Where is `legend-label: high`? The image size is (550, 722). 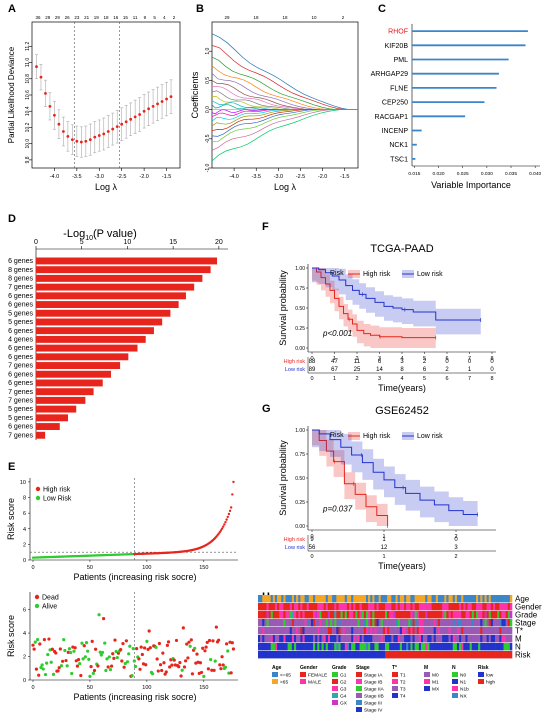
legend-label: high is located at coordinates (490, 683).